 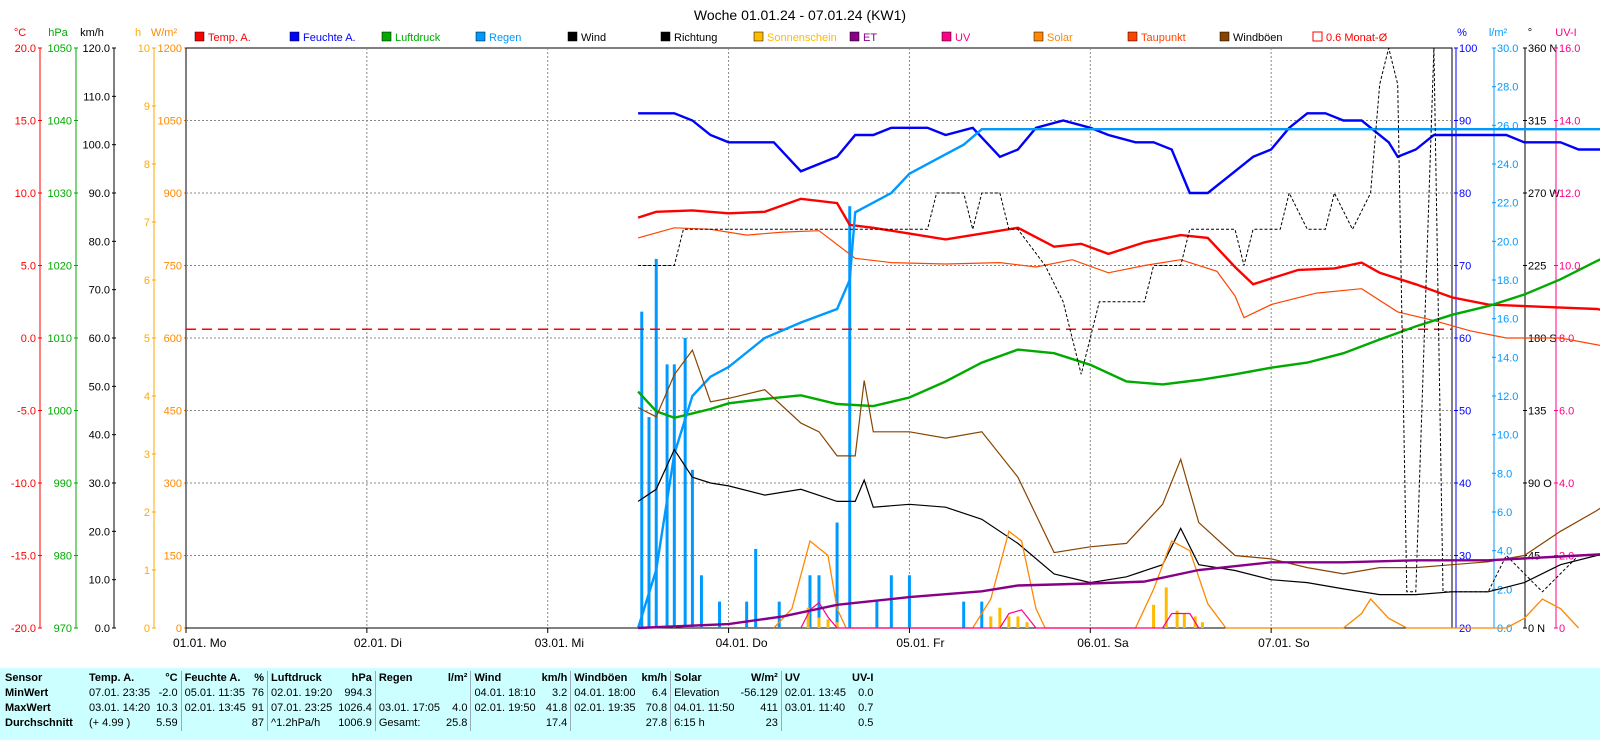 I want to click on left-axis-tick-label: 970, so click(x=63, y=629).